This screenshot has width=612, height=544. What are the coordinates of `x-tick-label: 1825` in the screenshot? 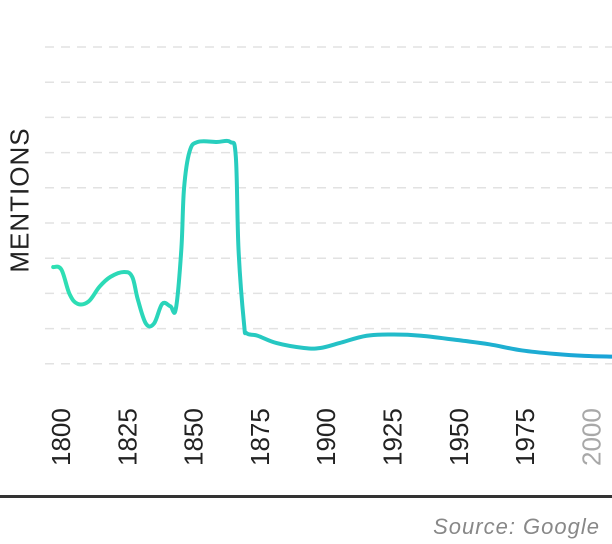 It's located at (127, 437).